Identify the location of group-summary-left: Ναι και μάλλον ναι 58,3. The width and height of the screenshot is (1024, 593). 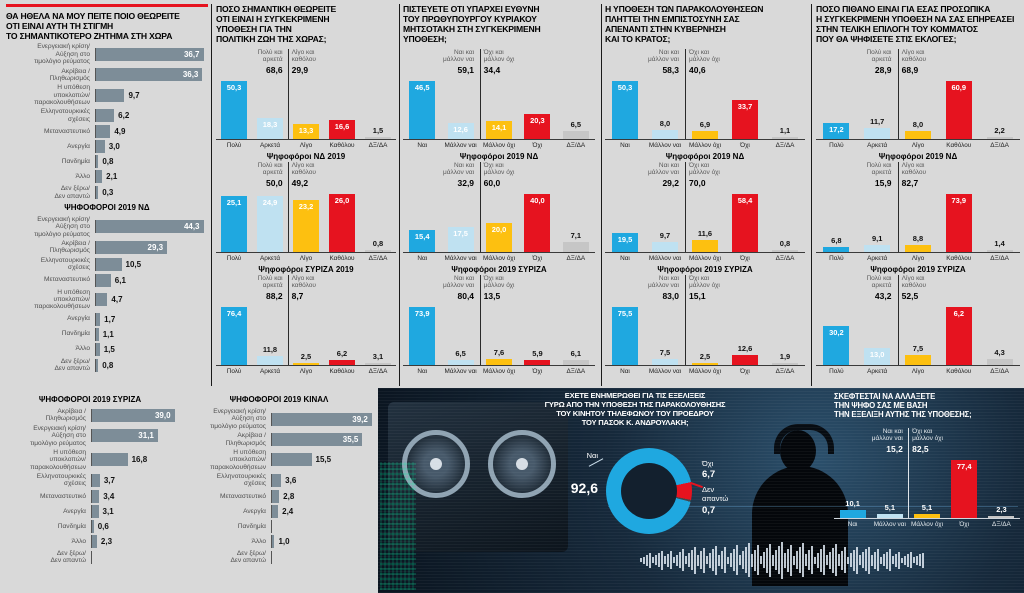
(642, 62).